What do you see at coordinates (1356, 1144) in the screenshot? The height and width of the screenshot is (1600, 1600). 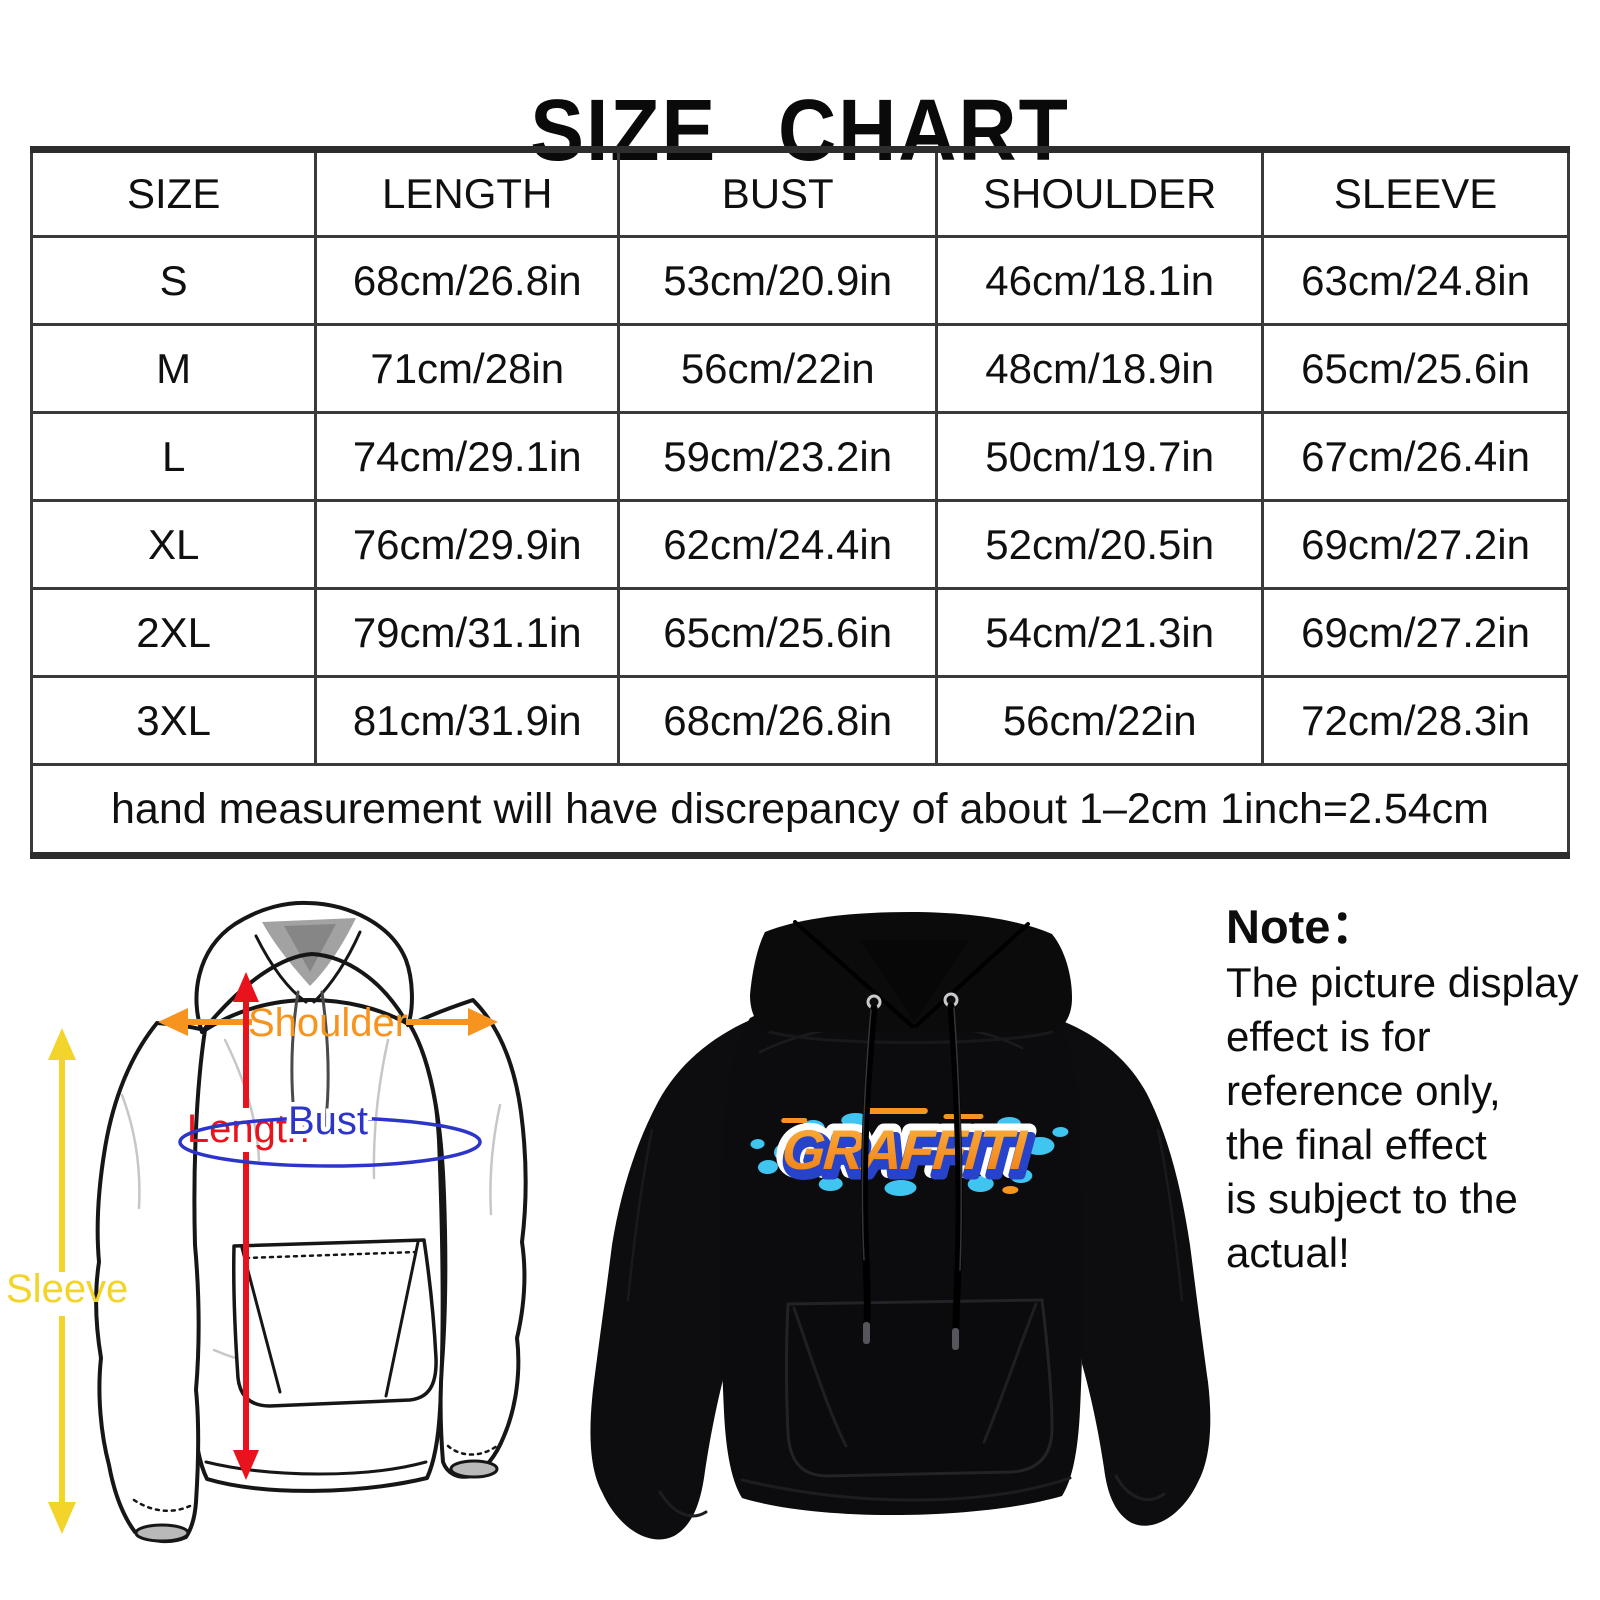 I see `note-line: the final effect` at bounding box center [1356, 1144].